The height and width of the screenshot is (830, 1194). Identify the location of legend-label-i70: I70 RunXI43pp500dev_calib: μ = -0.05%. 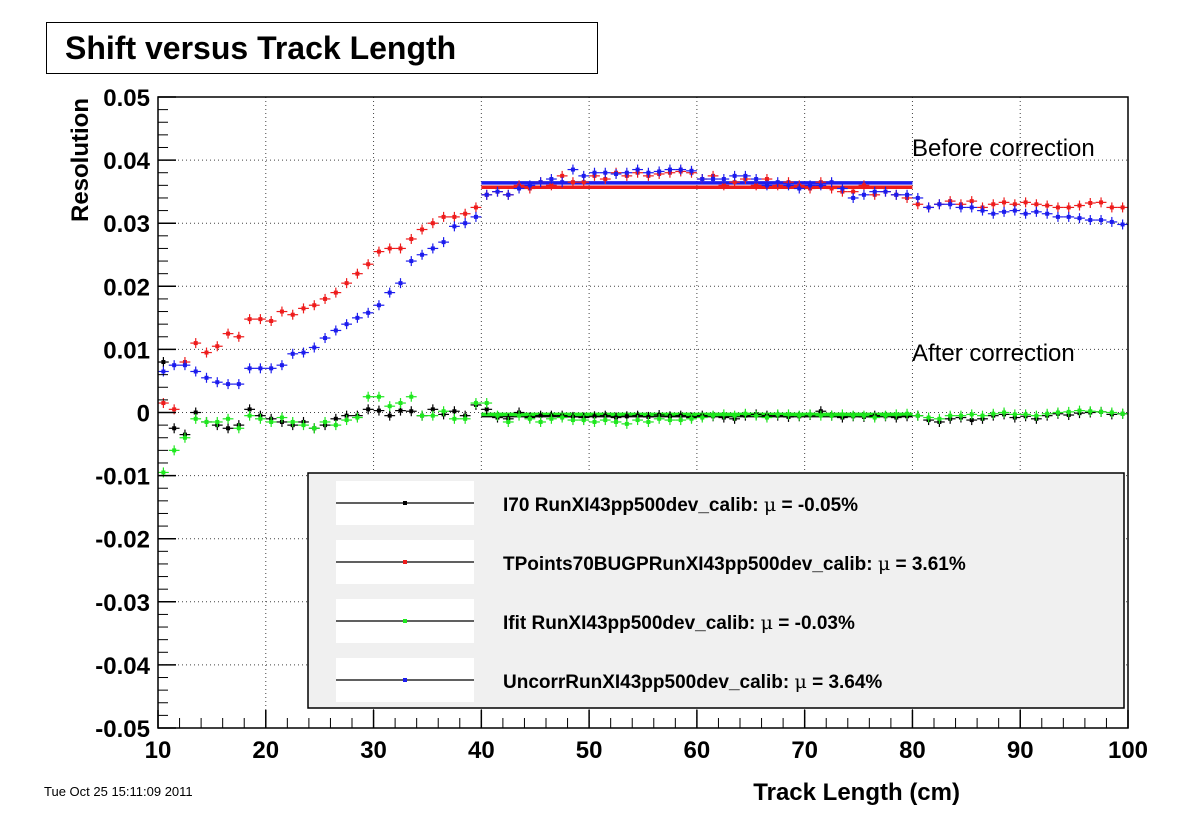
(680, 505).